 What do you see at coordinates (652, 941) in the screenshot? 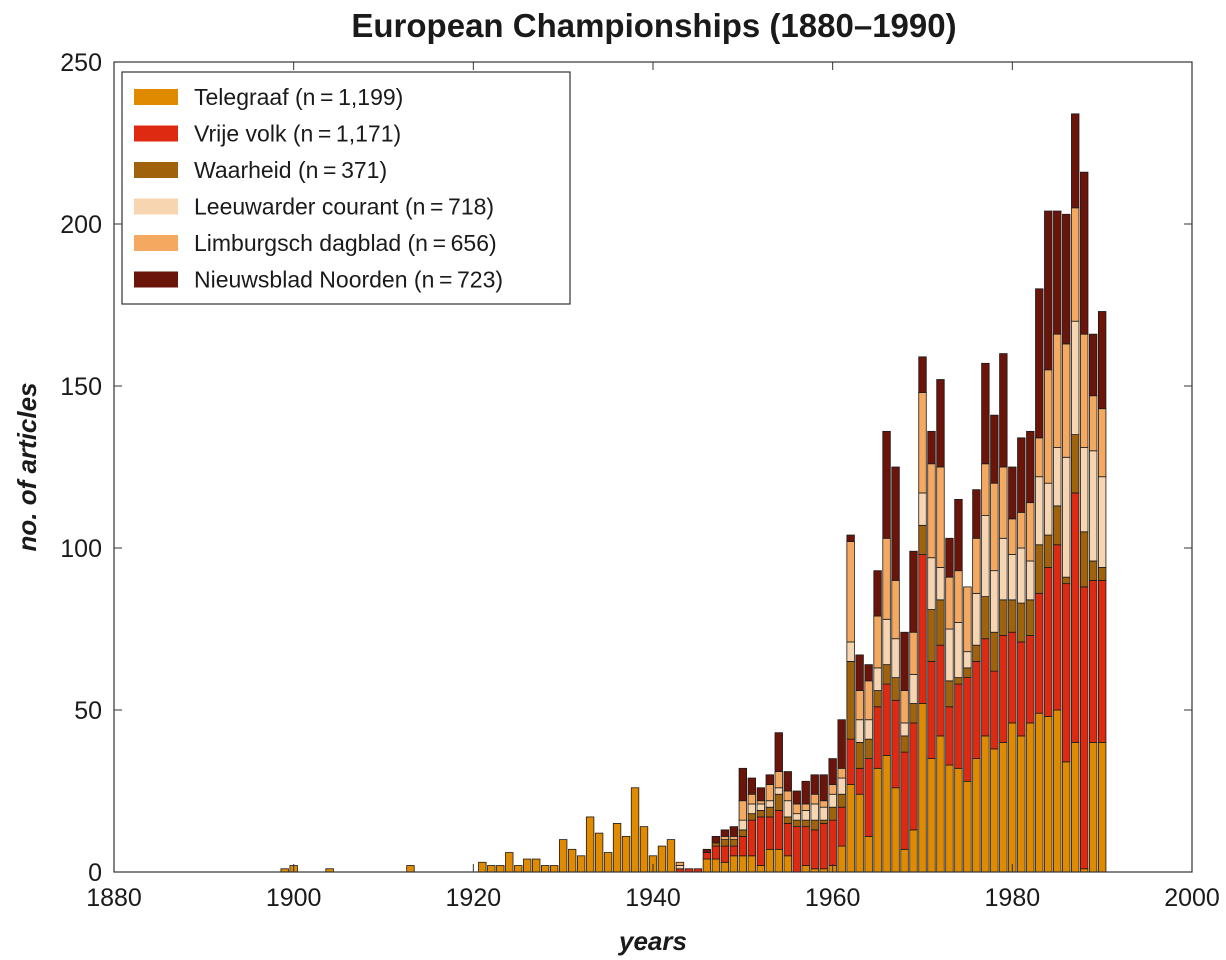
I see `x-axis-label: years` at bounding box center [652, 941].